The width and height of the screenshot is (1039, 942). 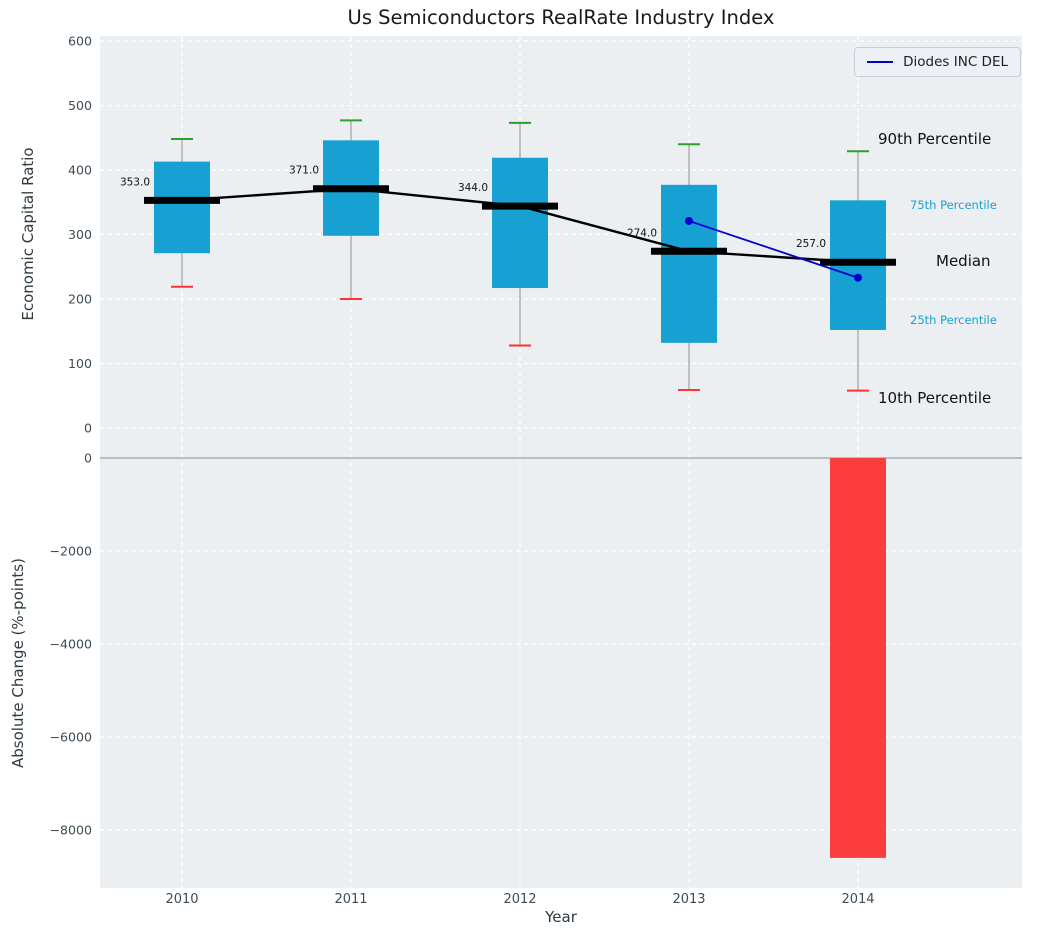 I want to click on x-axis-label: Year, so click(x=561, y=917).